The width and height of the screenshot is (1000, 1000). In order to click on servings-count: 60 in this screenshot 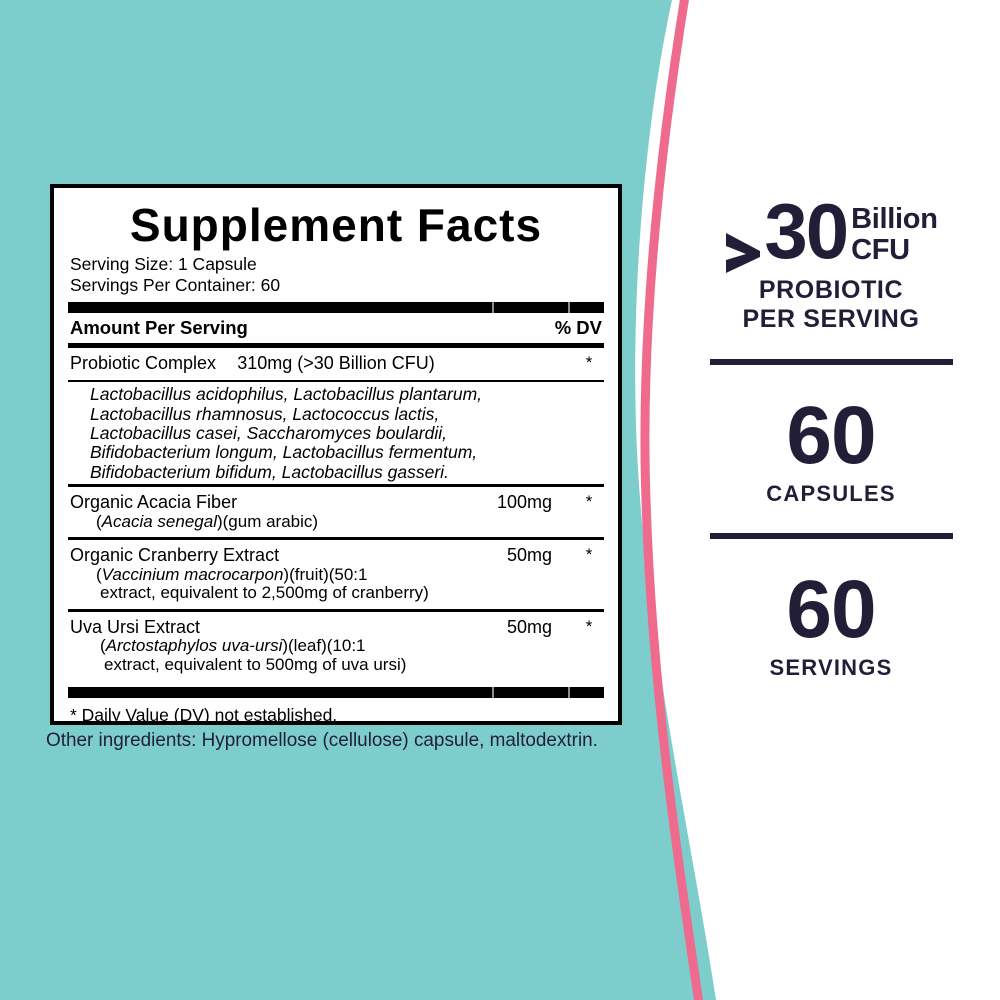, I will do `click(831, 610)`.